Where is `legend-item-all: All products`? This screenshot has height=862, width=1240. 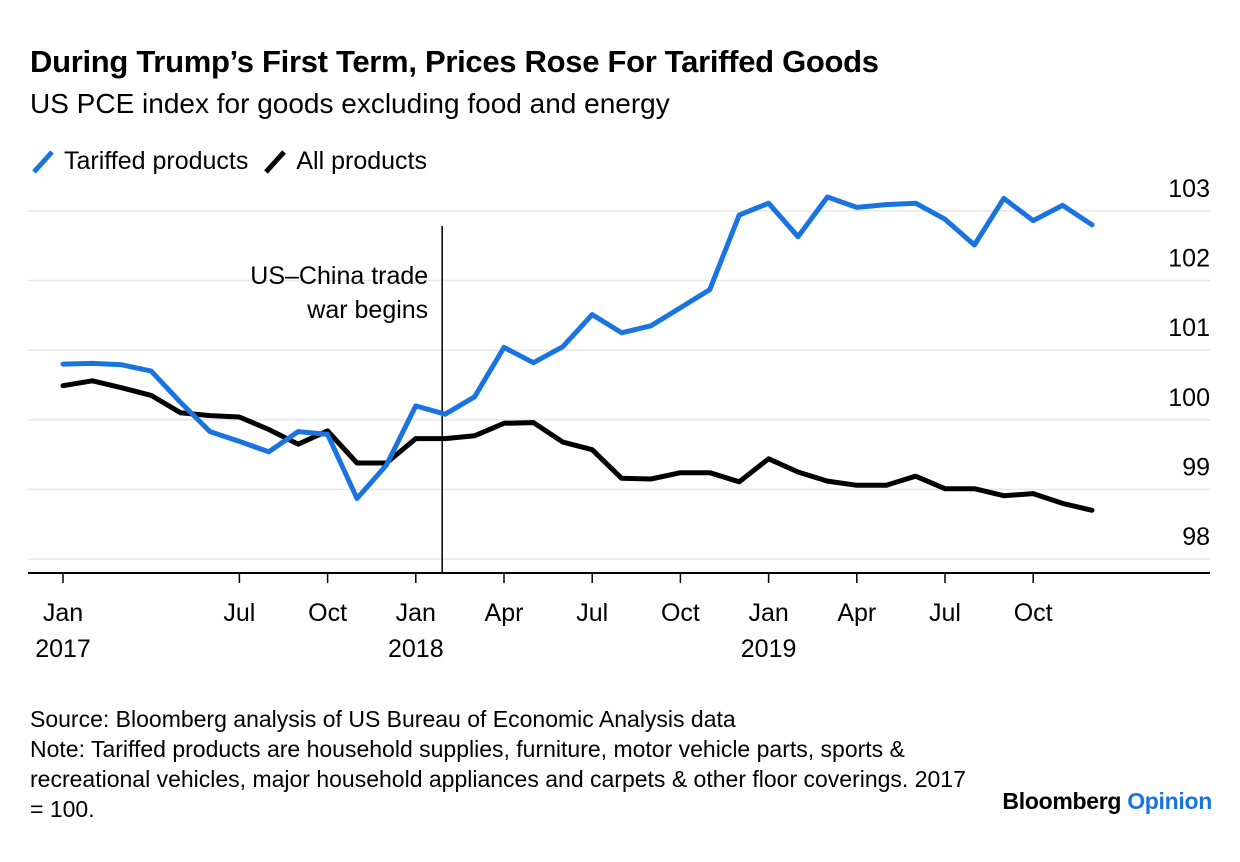
legend-item-all: All products is located at coordinates (344, 161).